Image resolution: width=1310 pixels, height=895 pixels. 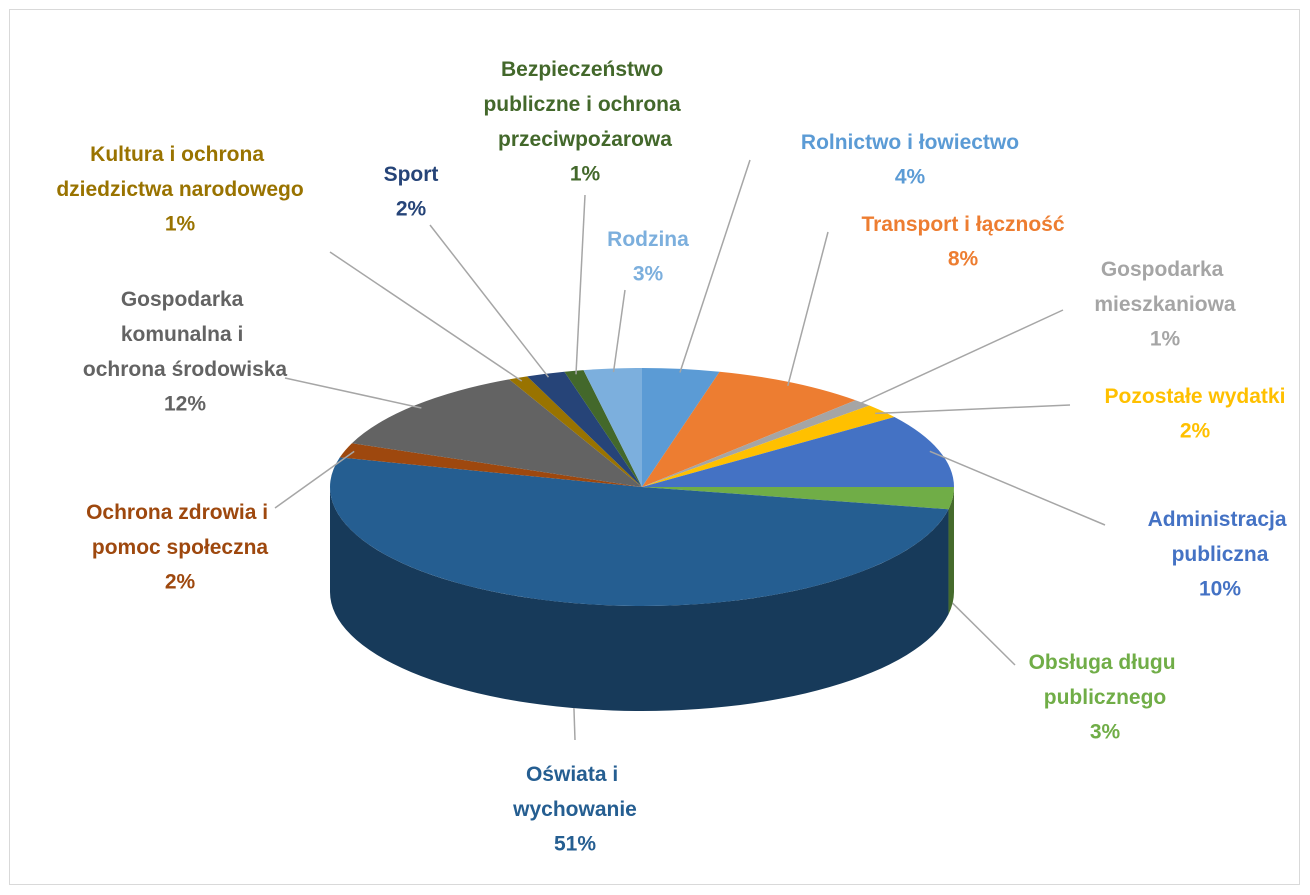 I want to click on label-line: przeciwpożarowa, so click(x=585, y=139).